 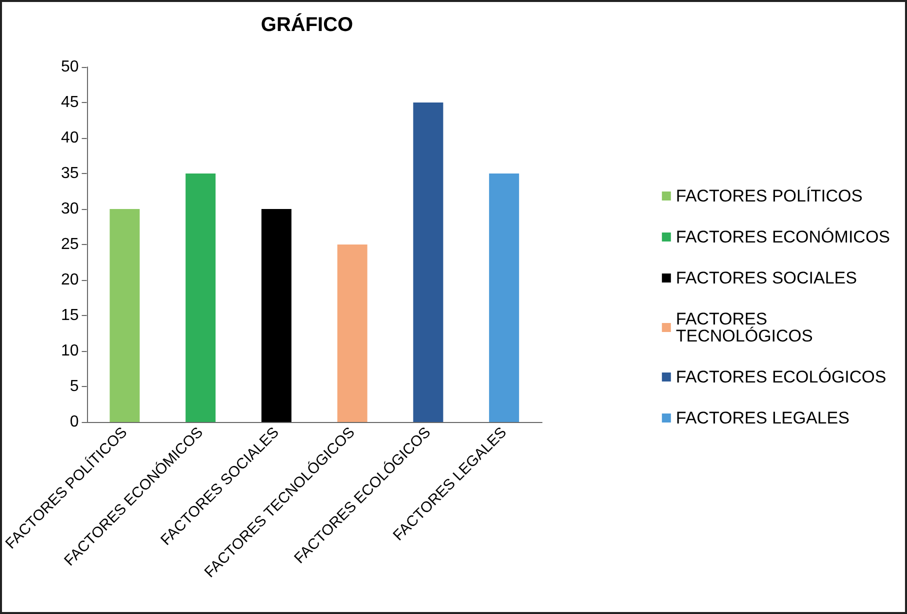 What do you see at coordinates (783, 237) in the screenshot?
I see `legend-label: FACTORES ECONÓMICOS` at bounding box center [783, 237].